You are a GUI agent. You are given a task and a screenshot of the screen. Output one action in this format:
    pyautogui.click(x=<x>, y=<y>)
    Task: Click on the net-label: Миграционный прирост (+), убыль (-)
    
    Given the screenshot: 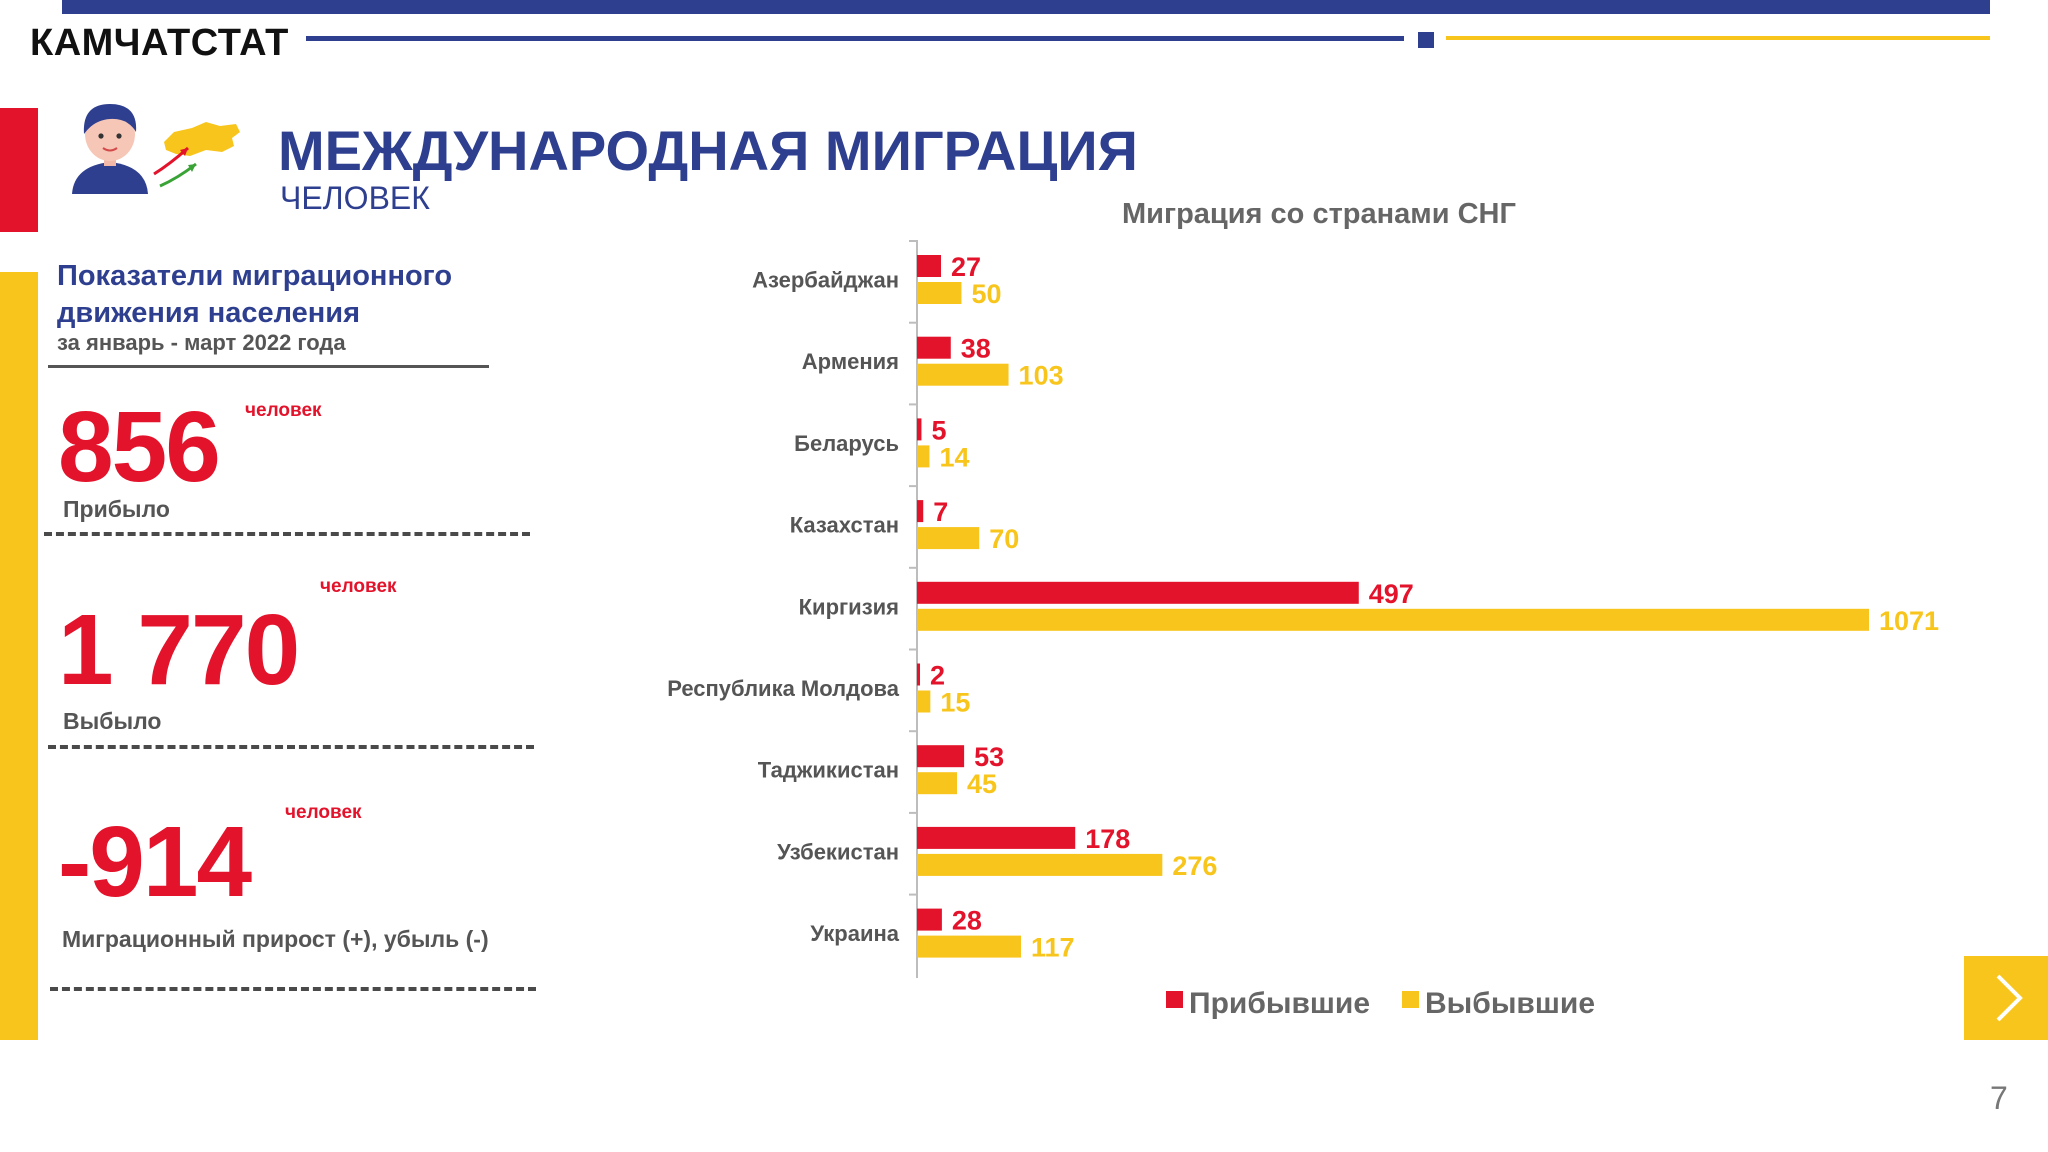 What is the action you would take?
    pyautogui.click(x=275, y=939)
    